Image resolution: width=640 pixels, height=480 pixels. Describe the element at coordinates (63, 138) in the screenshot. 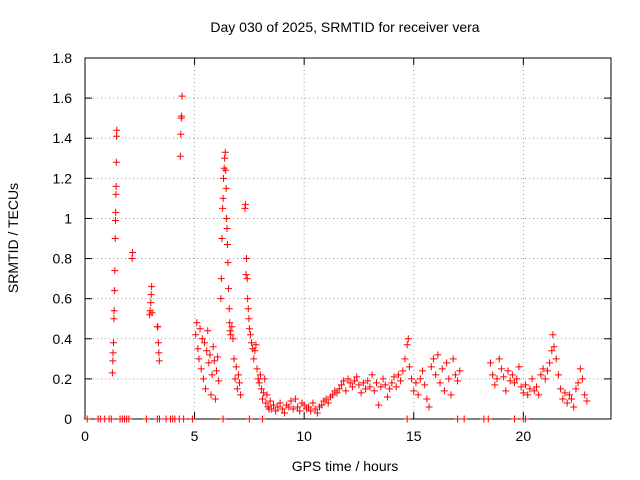

I see `y-tick-label: 1.4` at that location.